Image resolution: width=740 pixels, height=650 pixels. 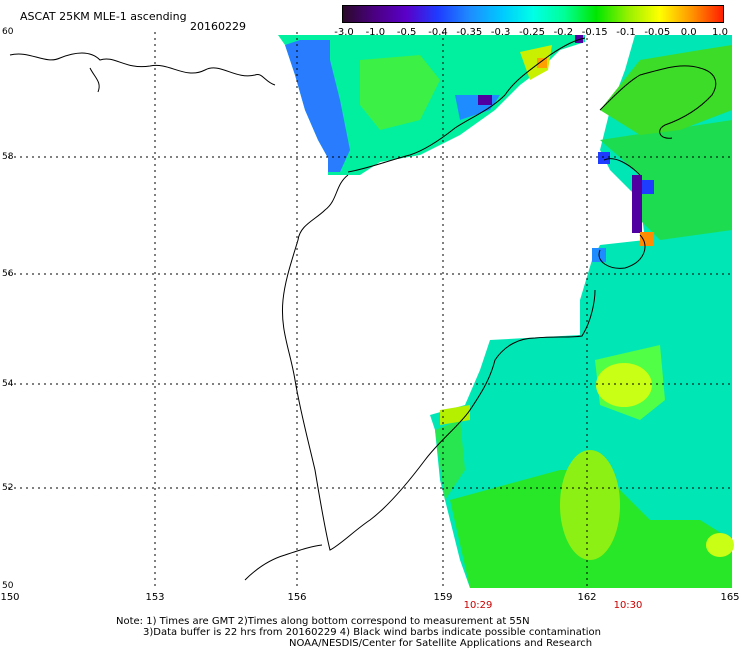 I want to click on lon-label-165: 165, so click(x=730, y=597).